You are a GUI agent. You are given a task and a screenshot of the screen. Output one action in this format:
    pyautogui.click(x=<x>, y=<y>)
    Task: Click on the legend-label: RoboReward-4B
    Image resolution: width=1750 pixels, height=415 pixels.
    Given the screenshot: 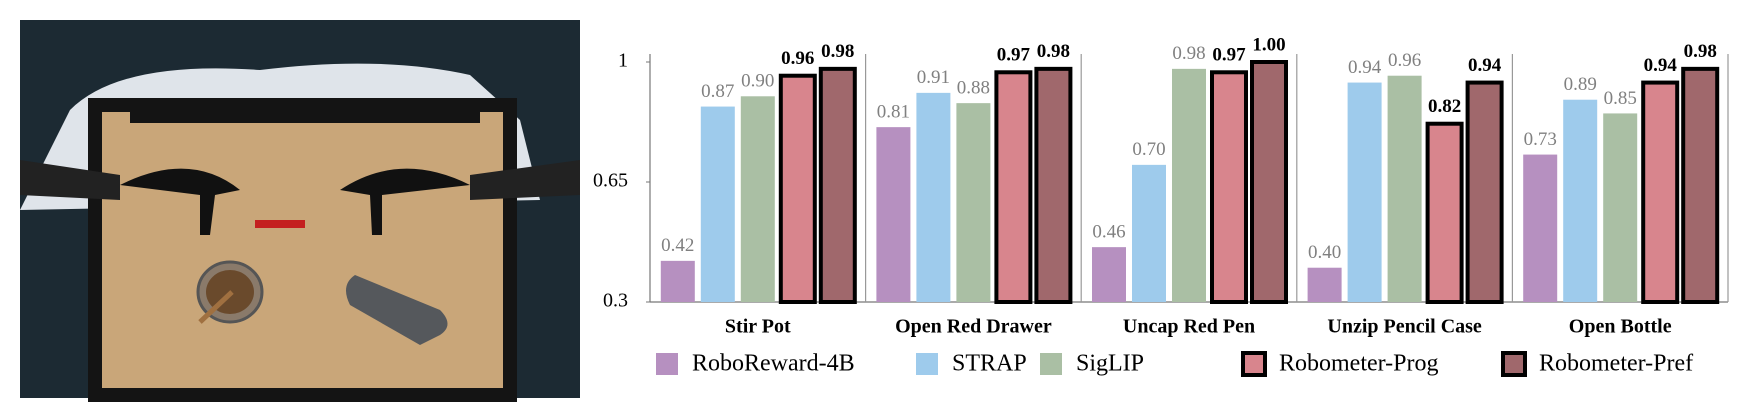 What is the action you would take?
    pyautogui.click(x=773, y=364)
    